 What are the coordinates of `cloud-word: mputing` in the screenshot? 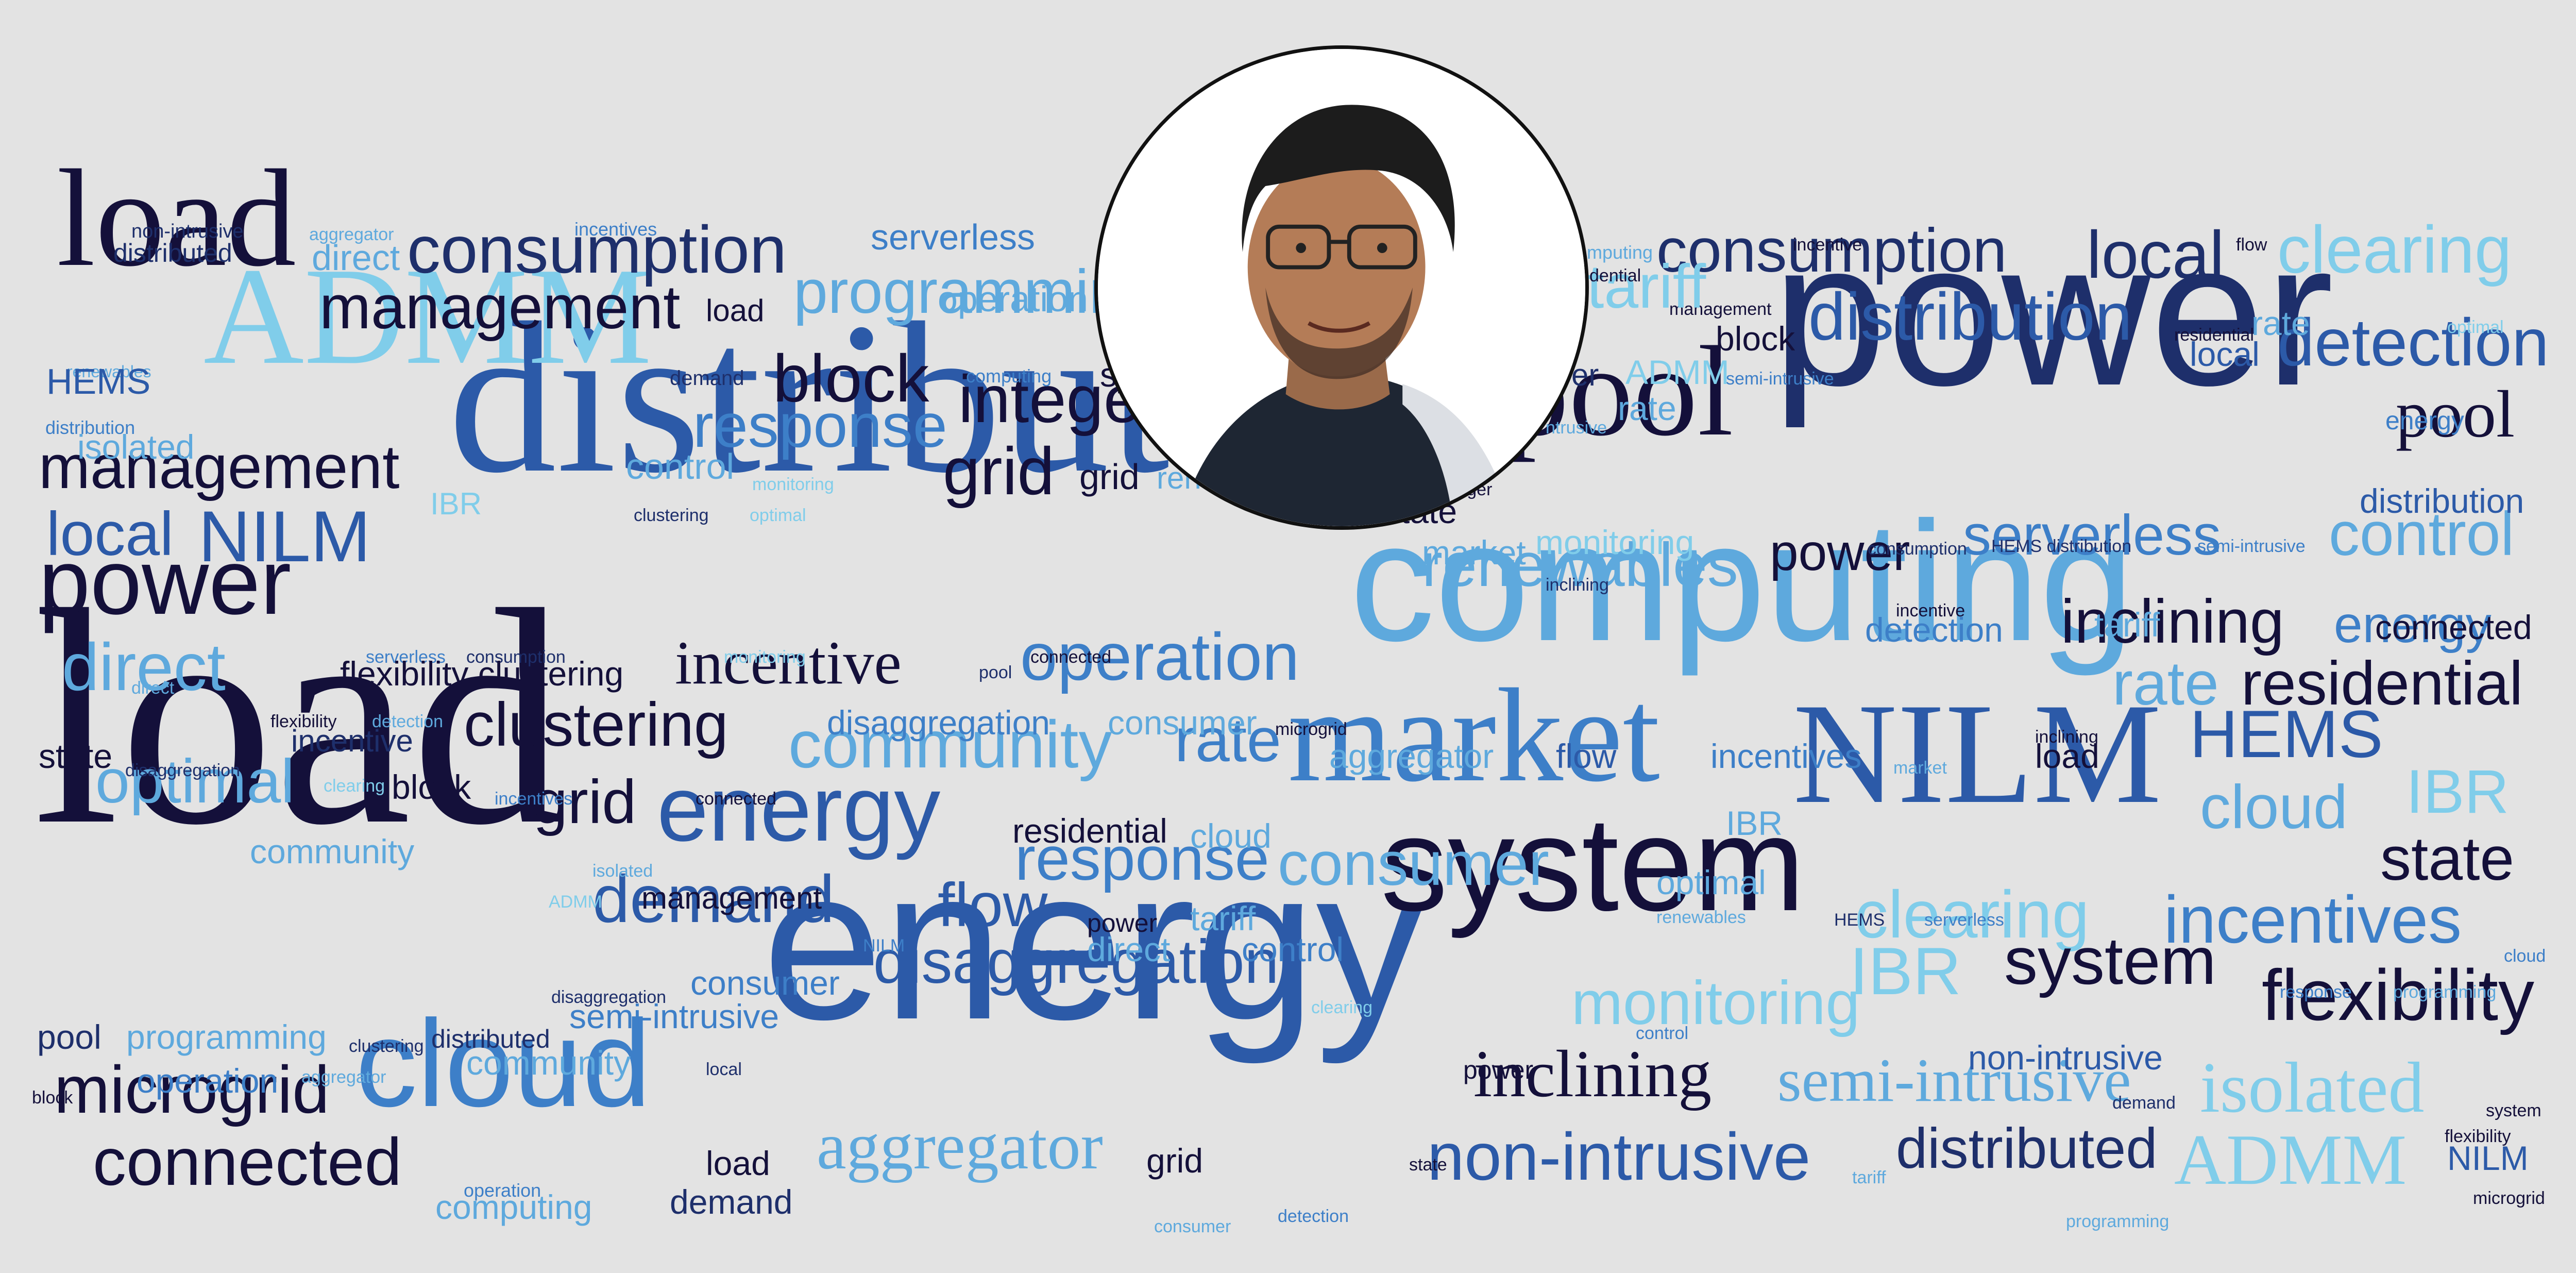 It's located at (1620, 252).